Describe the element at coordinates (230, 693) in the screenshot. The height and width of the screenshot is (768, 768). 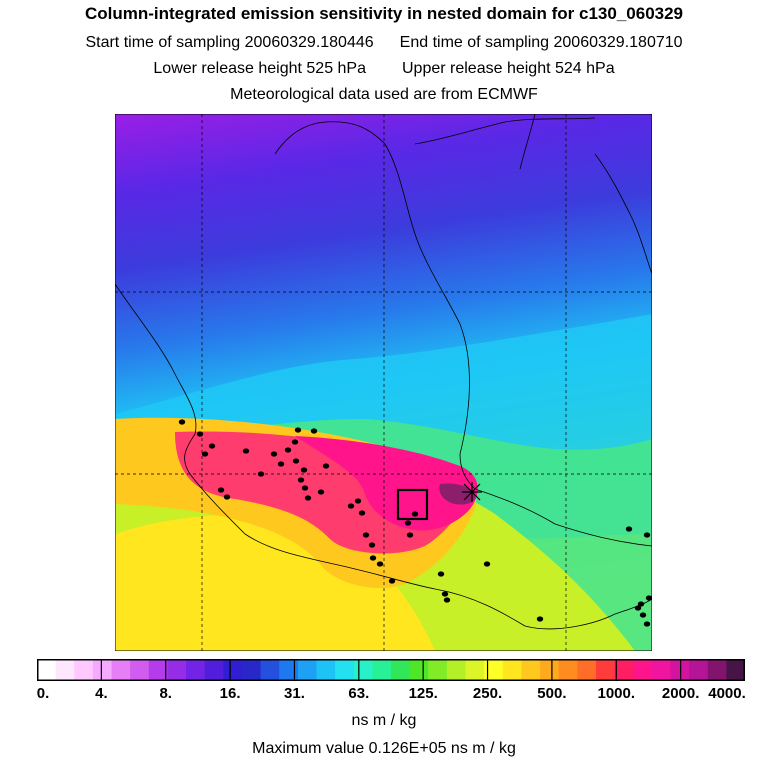
I see `colorbar-tick-label: 16.` at that location.